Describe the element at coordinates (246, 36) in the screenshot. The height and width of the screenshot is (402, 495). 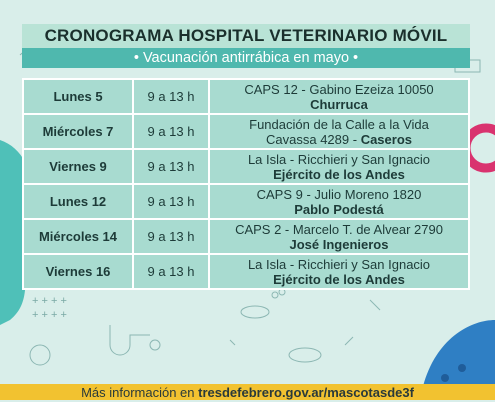
I see `title: CRONOGRAMA HOSPITAL VETERINARIO MÓVIL` at that location.